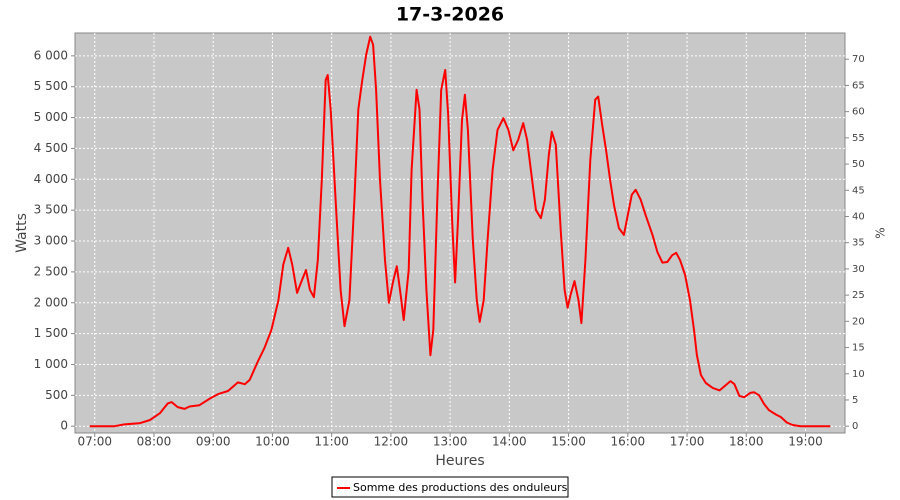 The width and height of the screenshot is (900, 500). What do you see at coordinates (687, 442) in the screenshot?
I see `x-tick-label: 17:00` at bounding box center [687, 442].